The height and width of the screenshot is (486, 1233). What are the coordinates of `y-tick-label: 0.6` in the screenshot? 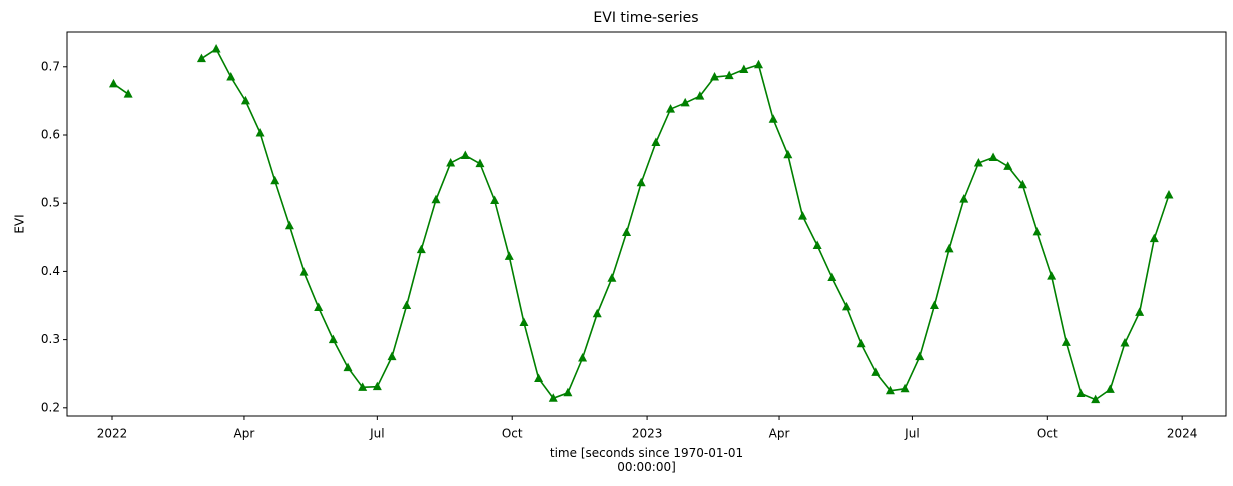 It's located at (50, 134).